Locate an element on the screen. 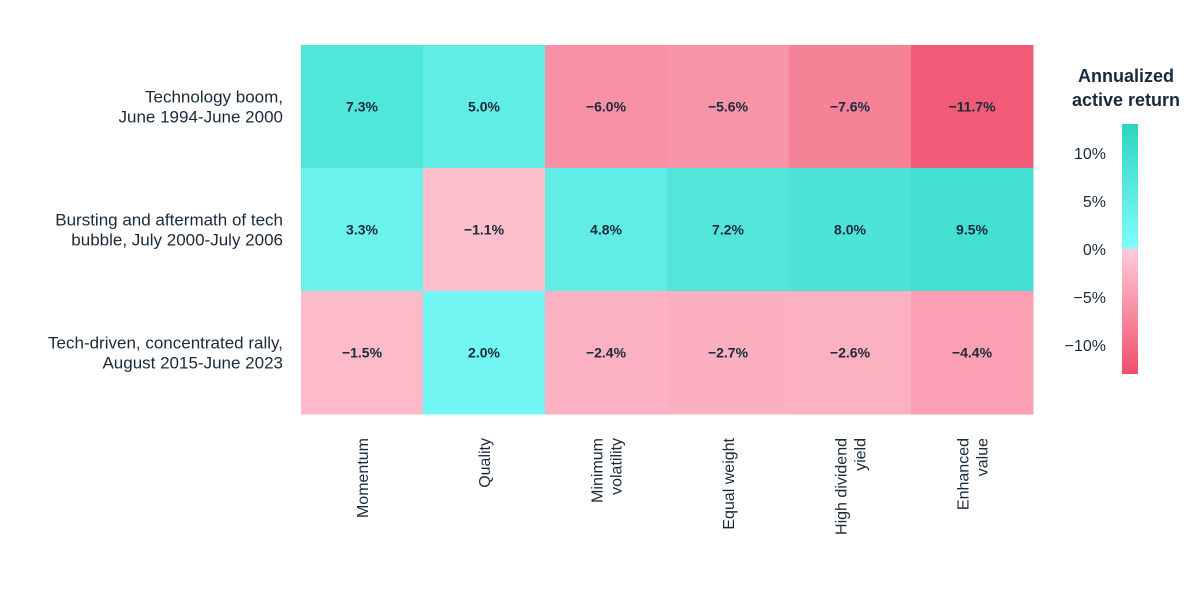 This screenshot has width=1200, height=600. heatmap-cell-r2-c2 is located at coordinates (606, 353).